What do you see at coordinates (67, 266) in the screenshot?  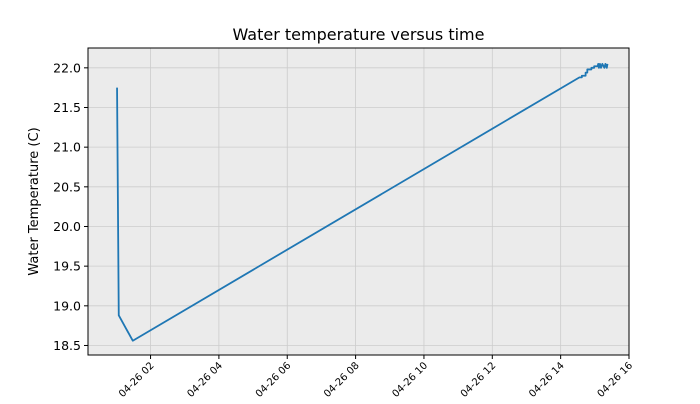 I see `y-tick-label: 19.5` at bounding box center [67, 266].